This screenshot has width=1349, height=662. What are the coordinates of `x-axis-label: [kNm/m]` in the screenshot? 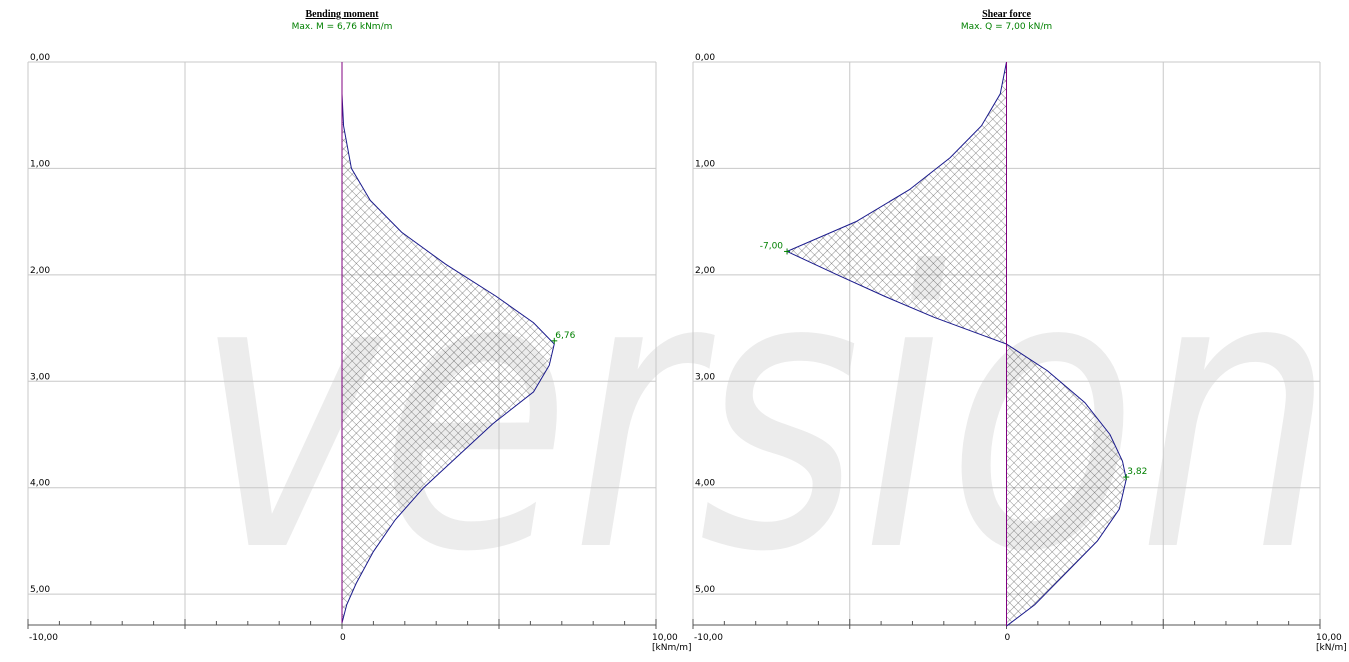 It's located at (672, 648).